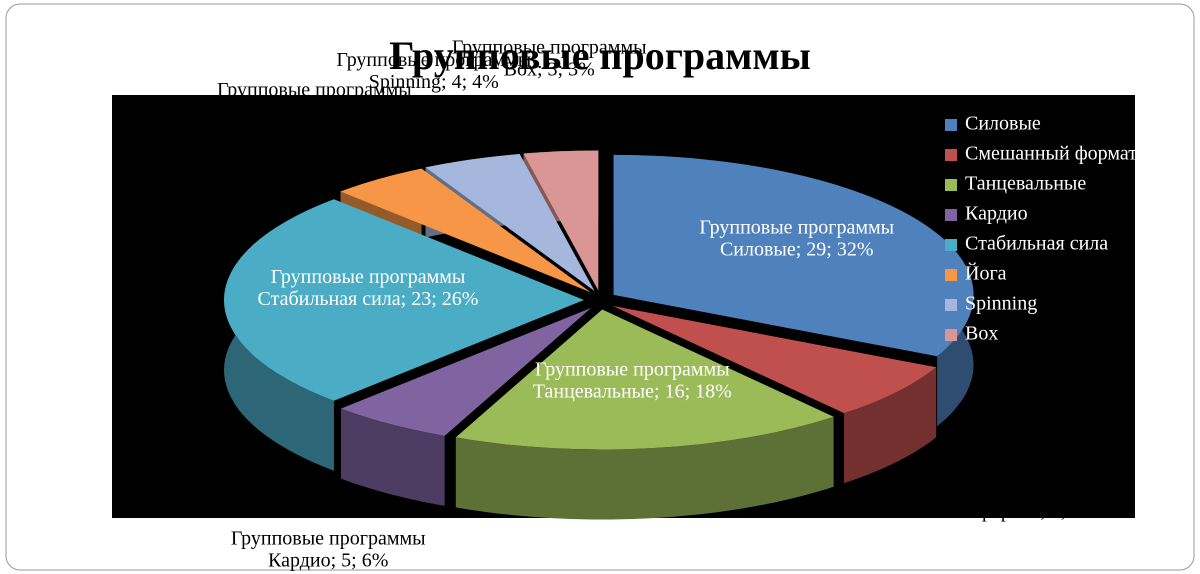 This screenshot has width=1200, height=574. I want to click on data-label-part: 16, so click(675, 391).